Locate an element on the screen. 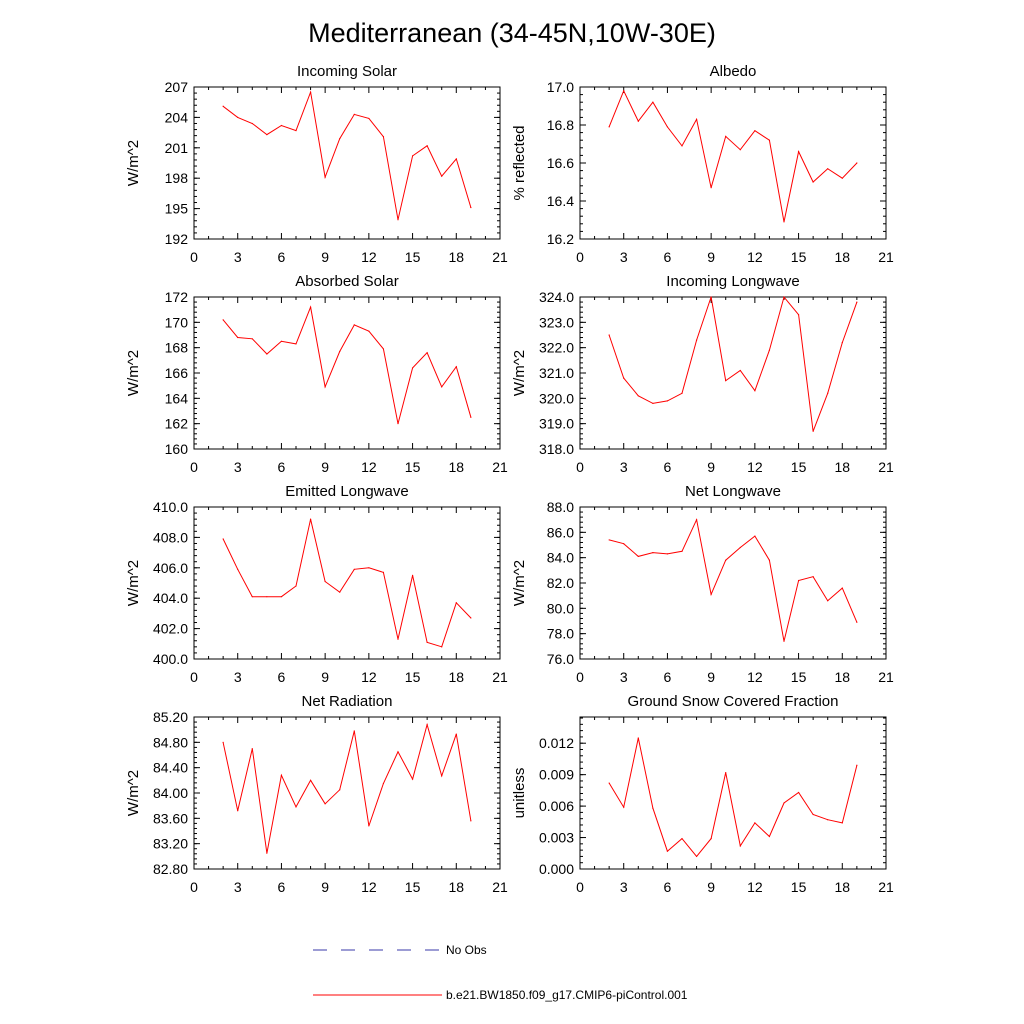  y-tick-label: 198 is located at coordinates (177, 178).